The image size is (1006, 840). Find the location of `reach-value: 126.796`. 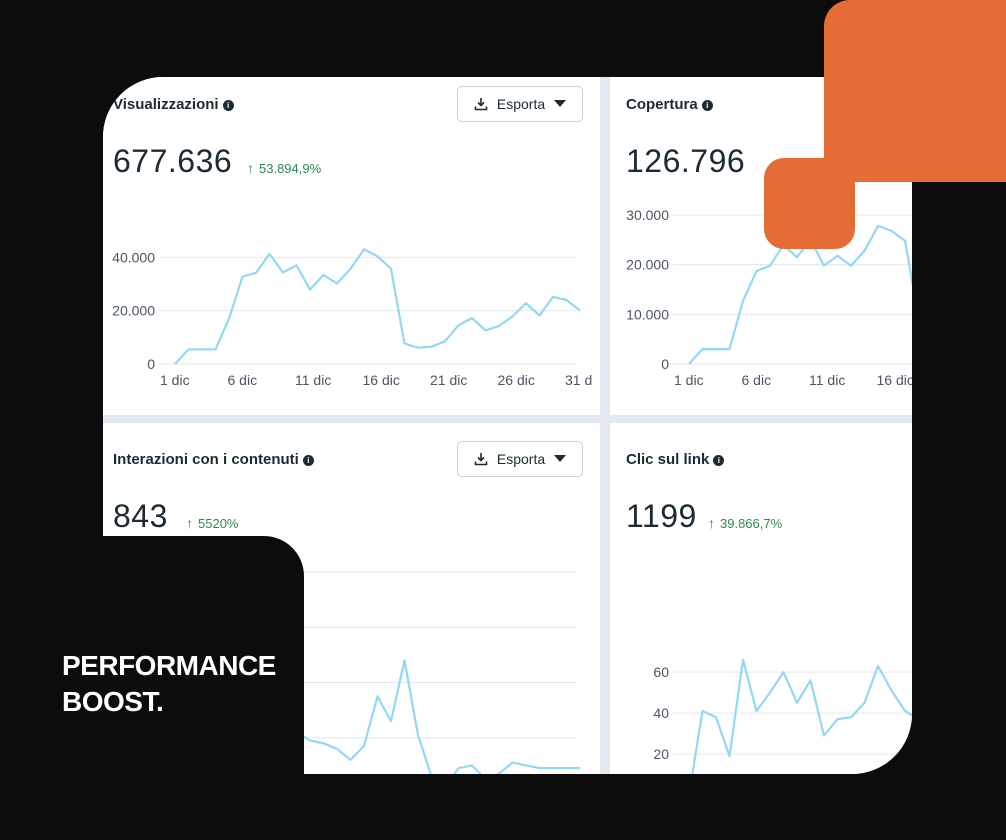

reach-value: 126.796 is located at coordinates (686, 161).